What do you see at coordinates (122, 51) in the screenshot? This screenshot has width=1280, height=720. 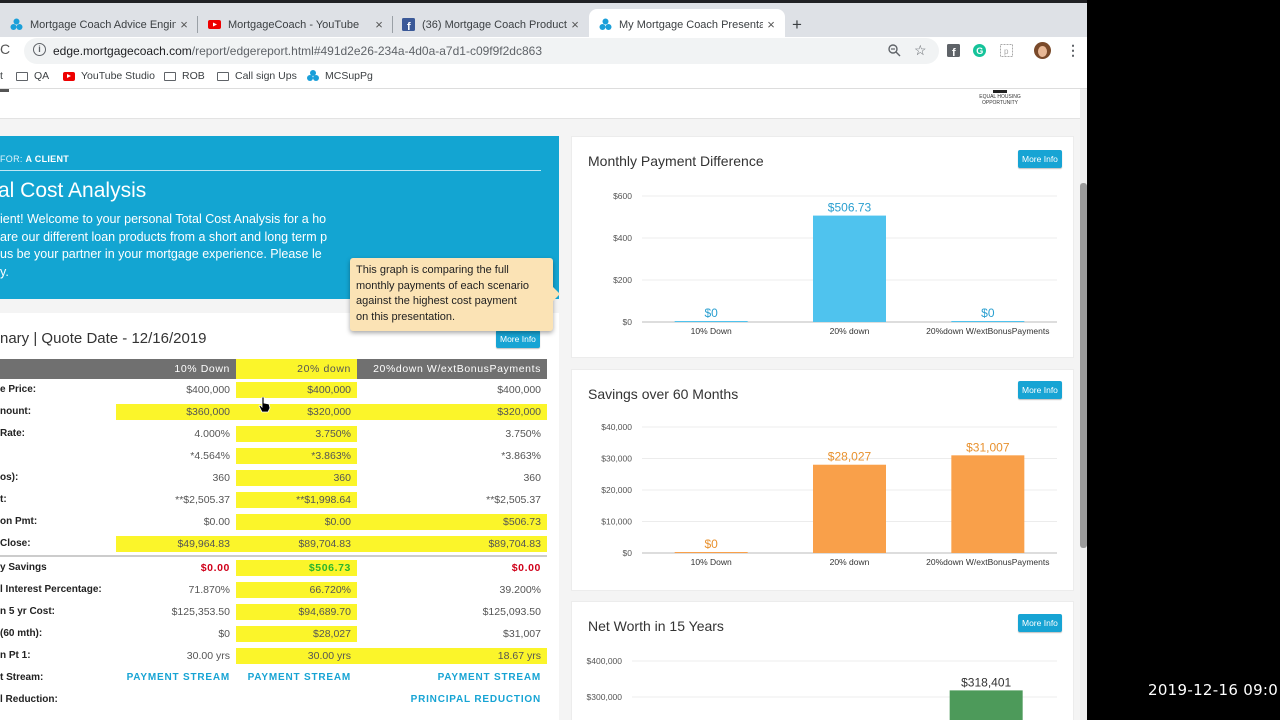 I see `url-host: edge.mortgagecoach.com` at bounding box center [122, 51].